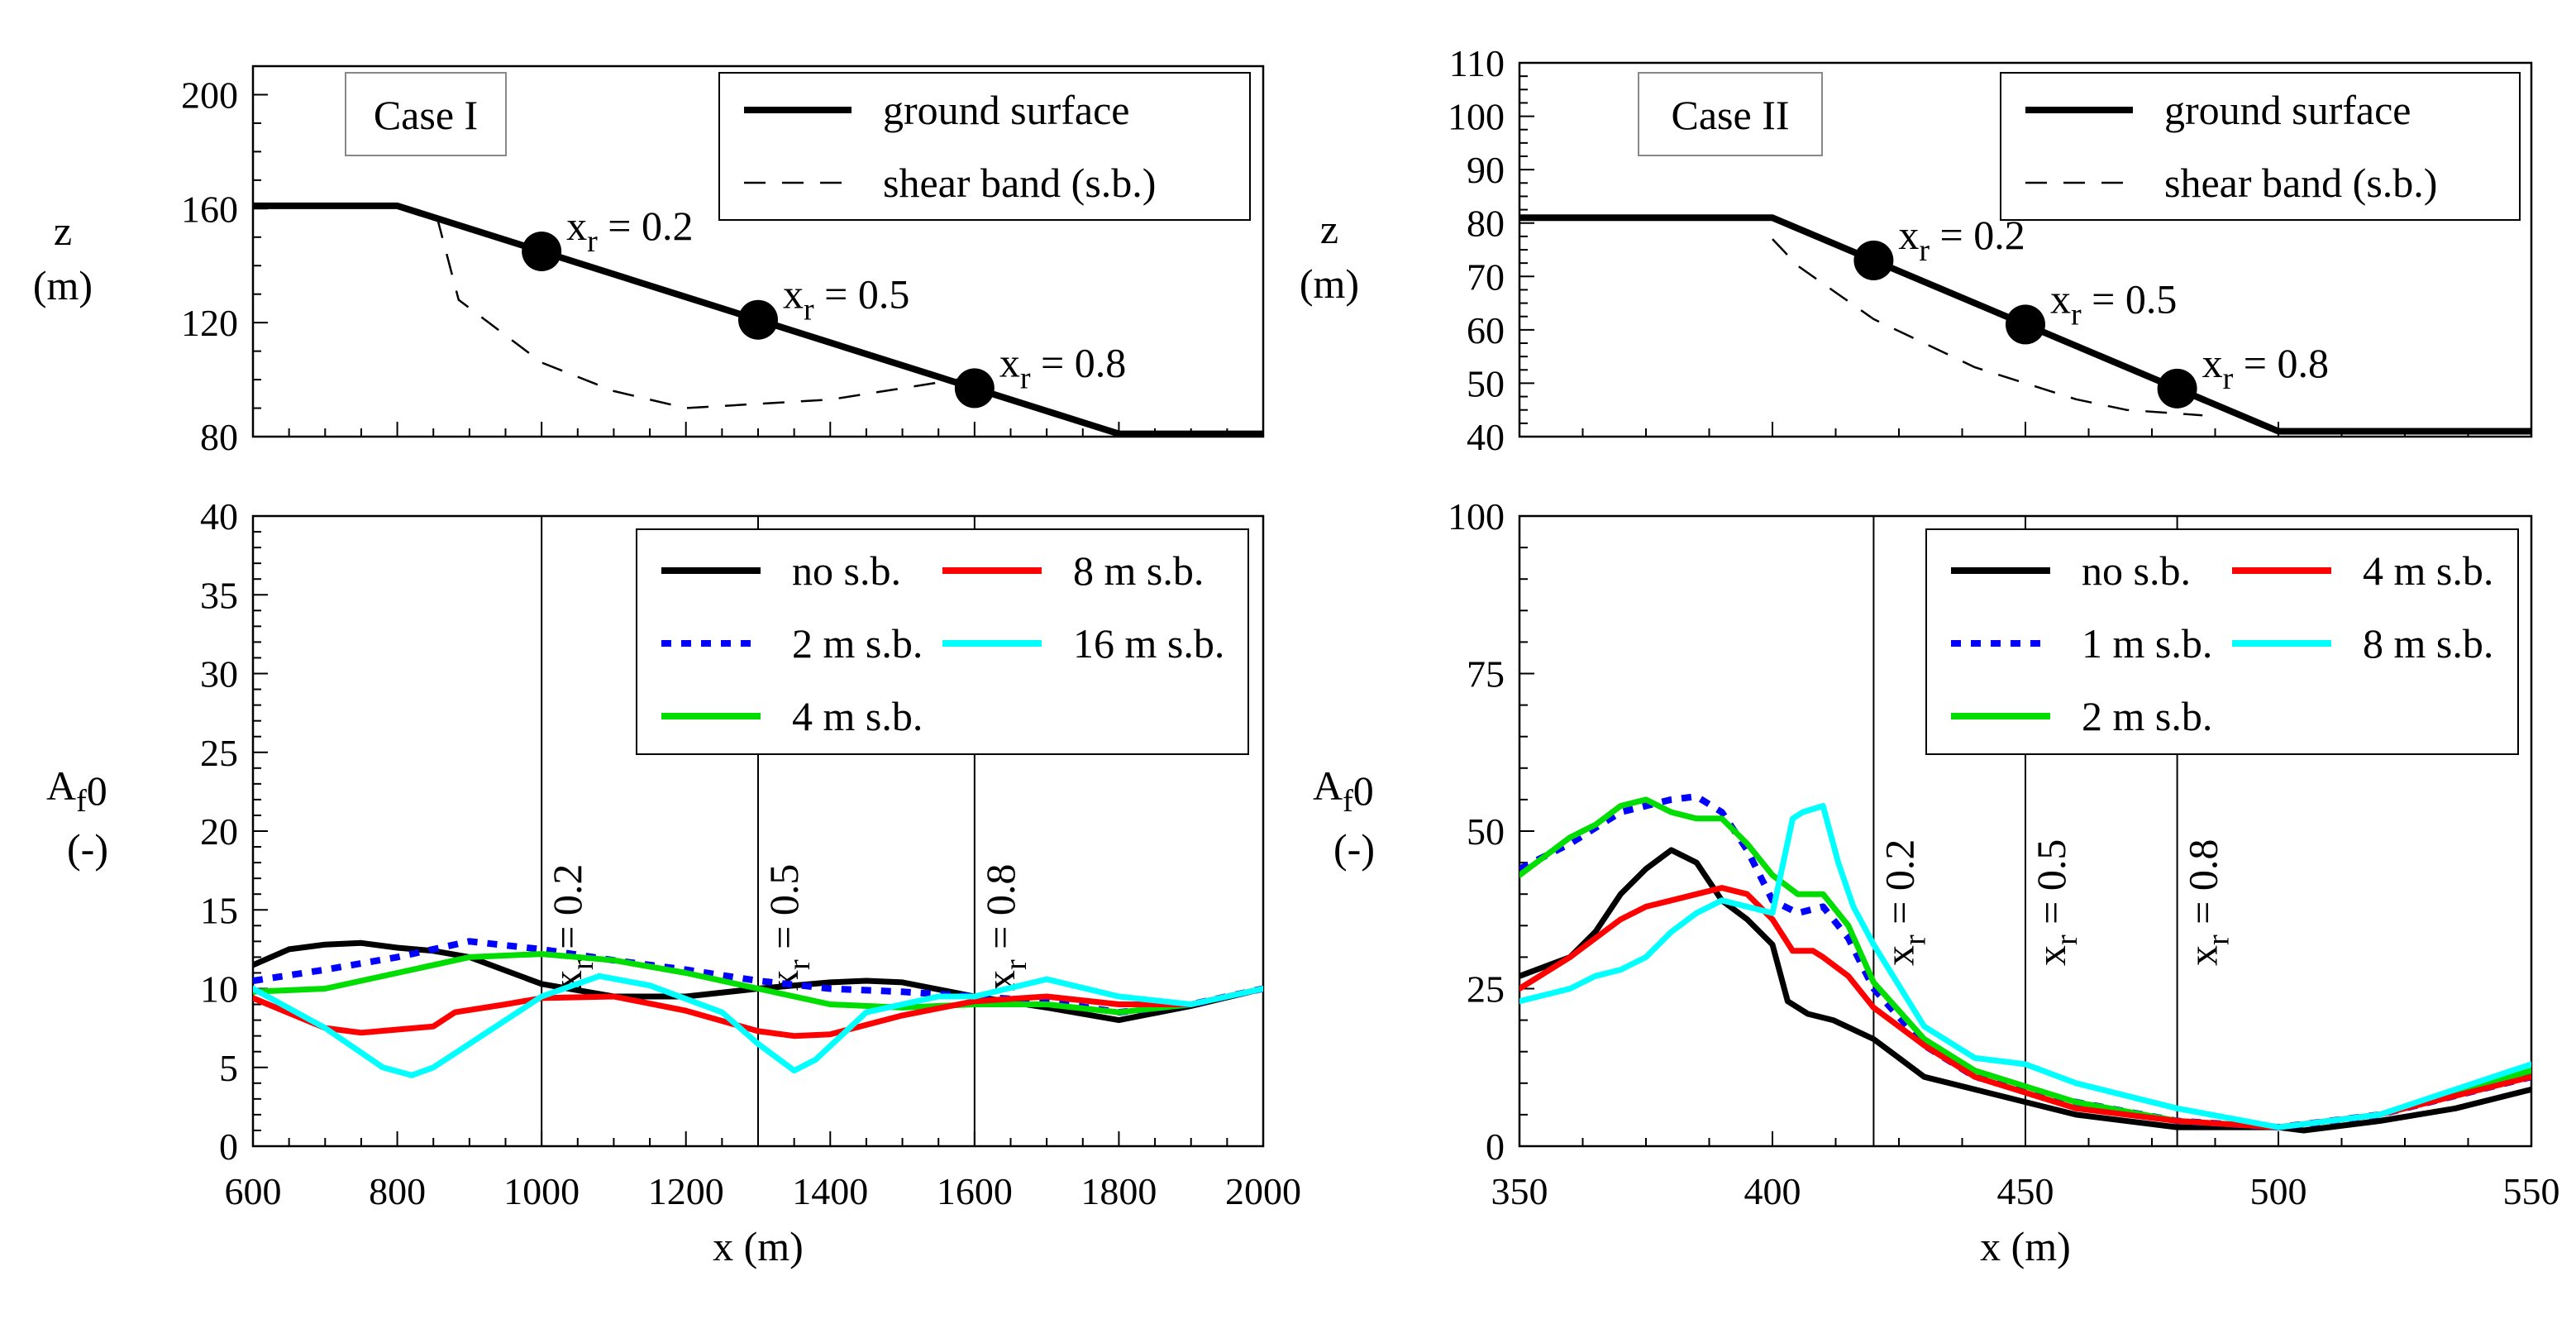  What do you see at coordinates (846, 570) in the screenshot?
I see `case1-af0-legend-label-0: no s.b.` at bounding box center [846, 570].